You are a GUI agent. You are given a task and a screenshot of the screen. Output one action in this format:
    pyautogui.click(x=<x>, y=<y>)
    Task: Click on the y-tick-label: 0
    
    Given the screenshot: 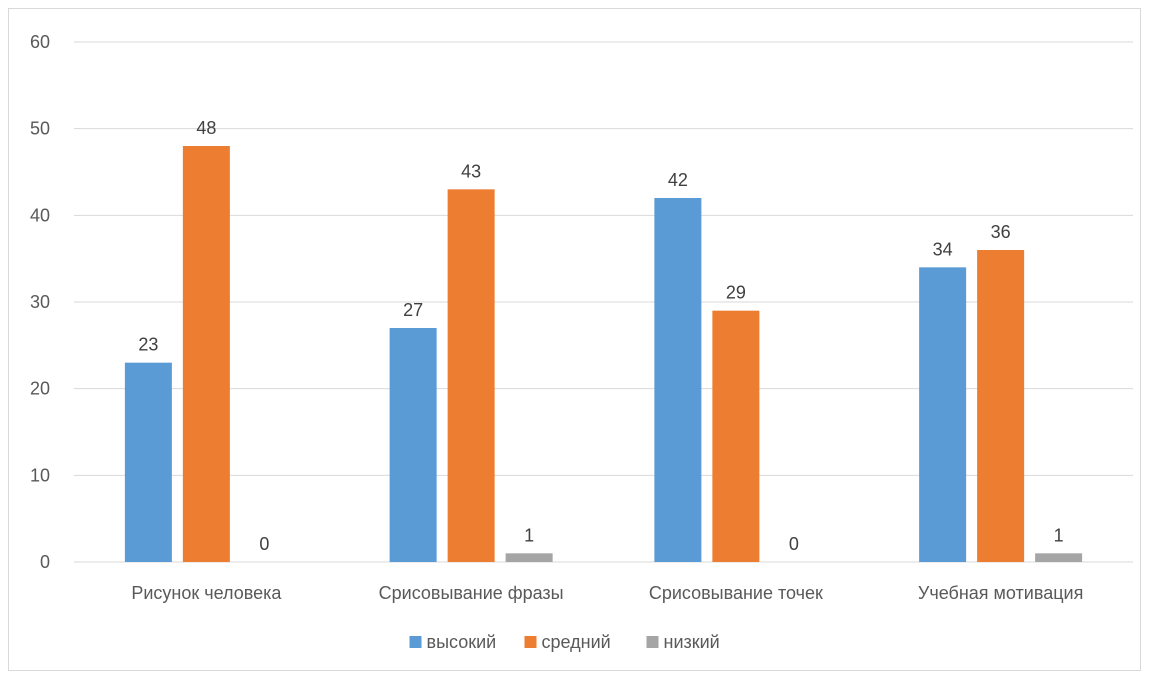 What is the action you would take?
    pyautogui.click(x=45, y=562)
    